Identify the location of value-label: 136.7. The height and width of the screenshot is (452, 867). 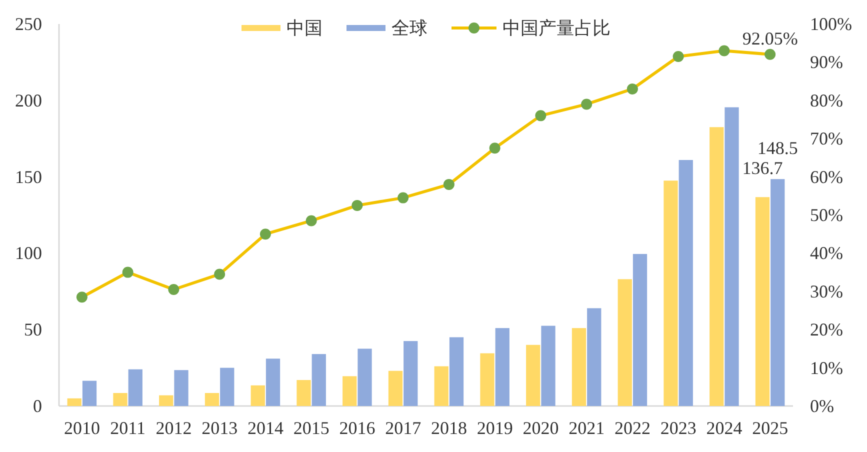
(762, 168).